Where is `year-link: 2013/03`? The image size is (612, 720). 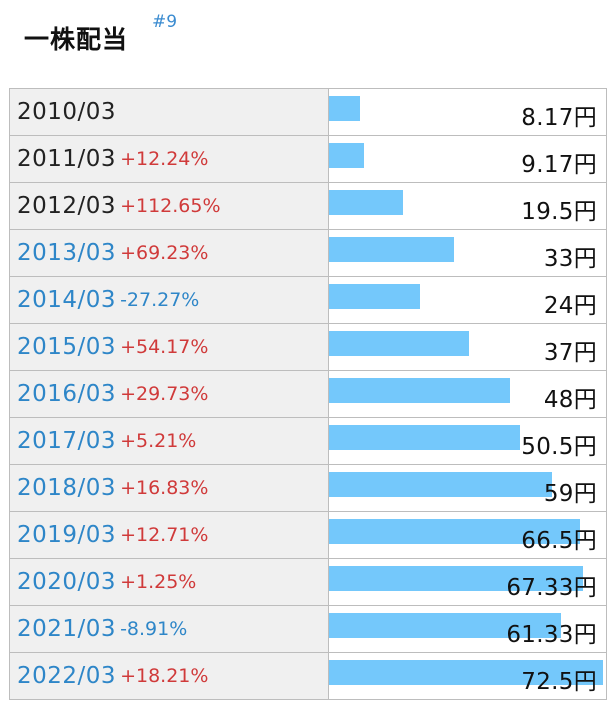
year-link: 2013/03 is located at coordinates (67, 253).